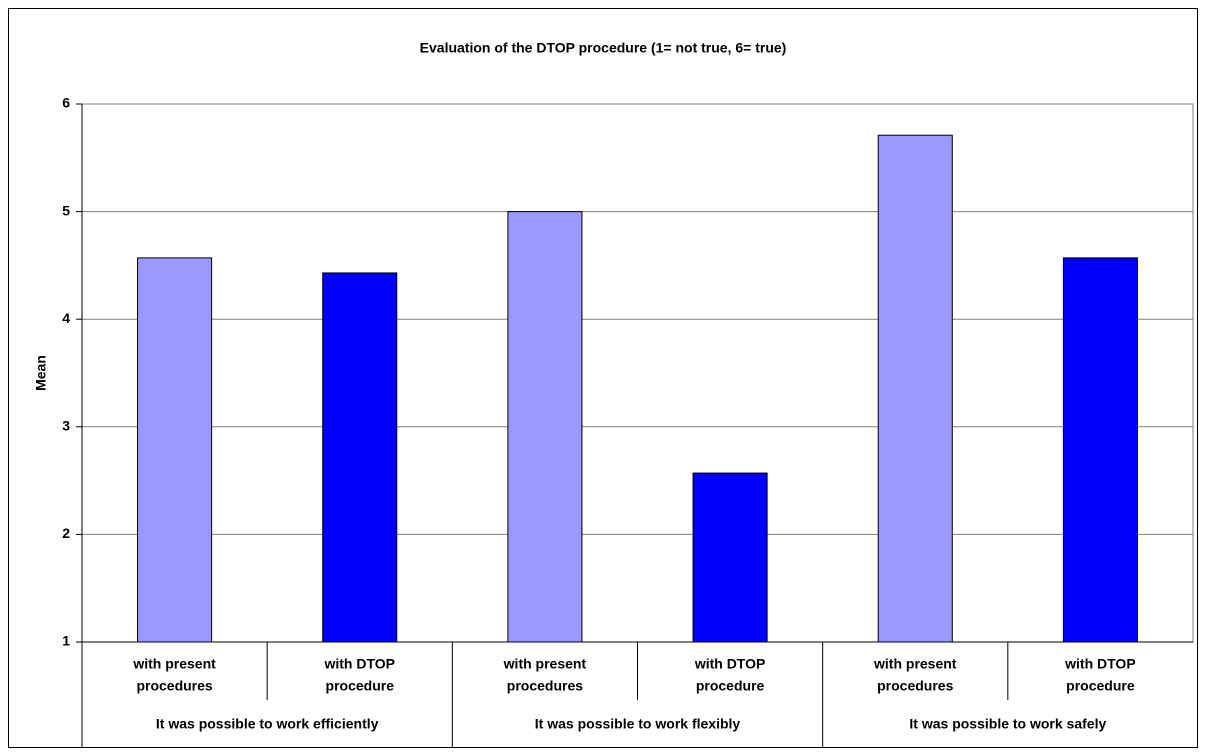 The width and height of the screenshot is (1207, 756). Describe the element at coordinates (66, 641) in the screenshot. I see `y-tick-label: 1` at that location.